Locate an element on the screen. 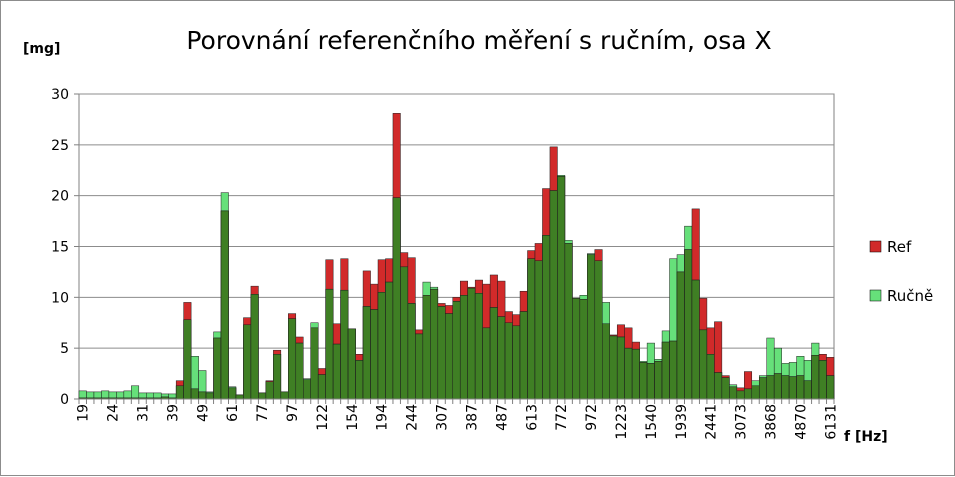  x-tick-label: 487 is located at coordinates (502, 417).